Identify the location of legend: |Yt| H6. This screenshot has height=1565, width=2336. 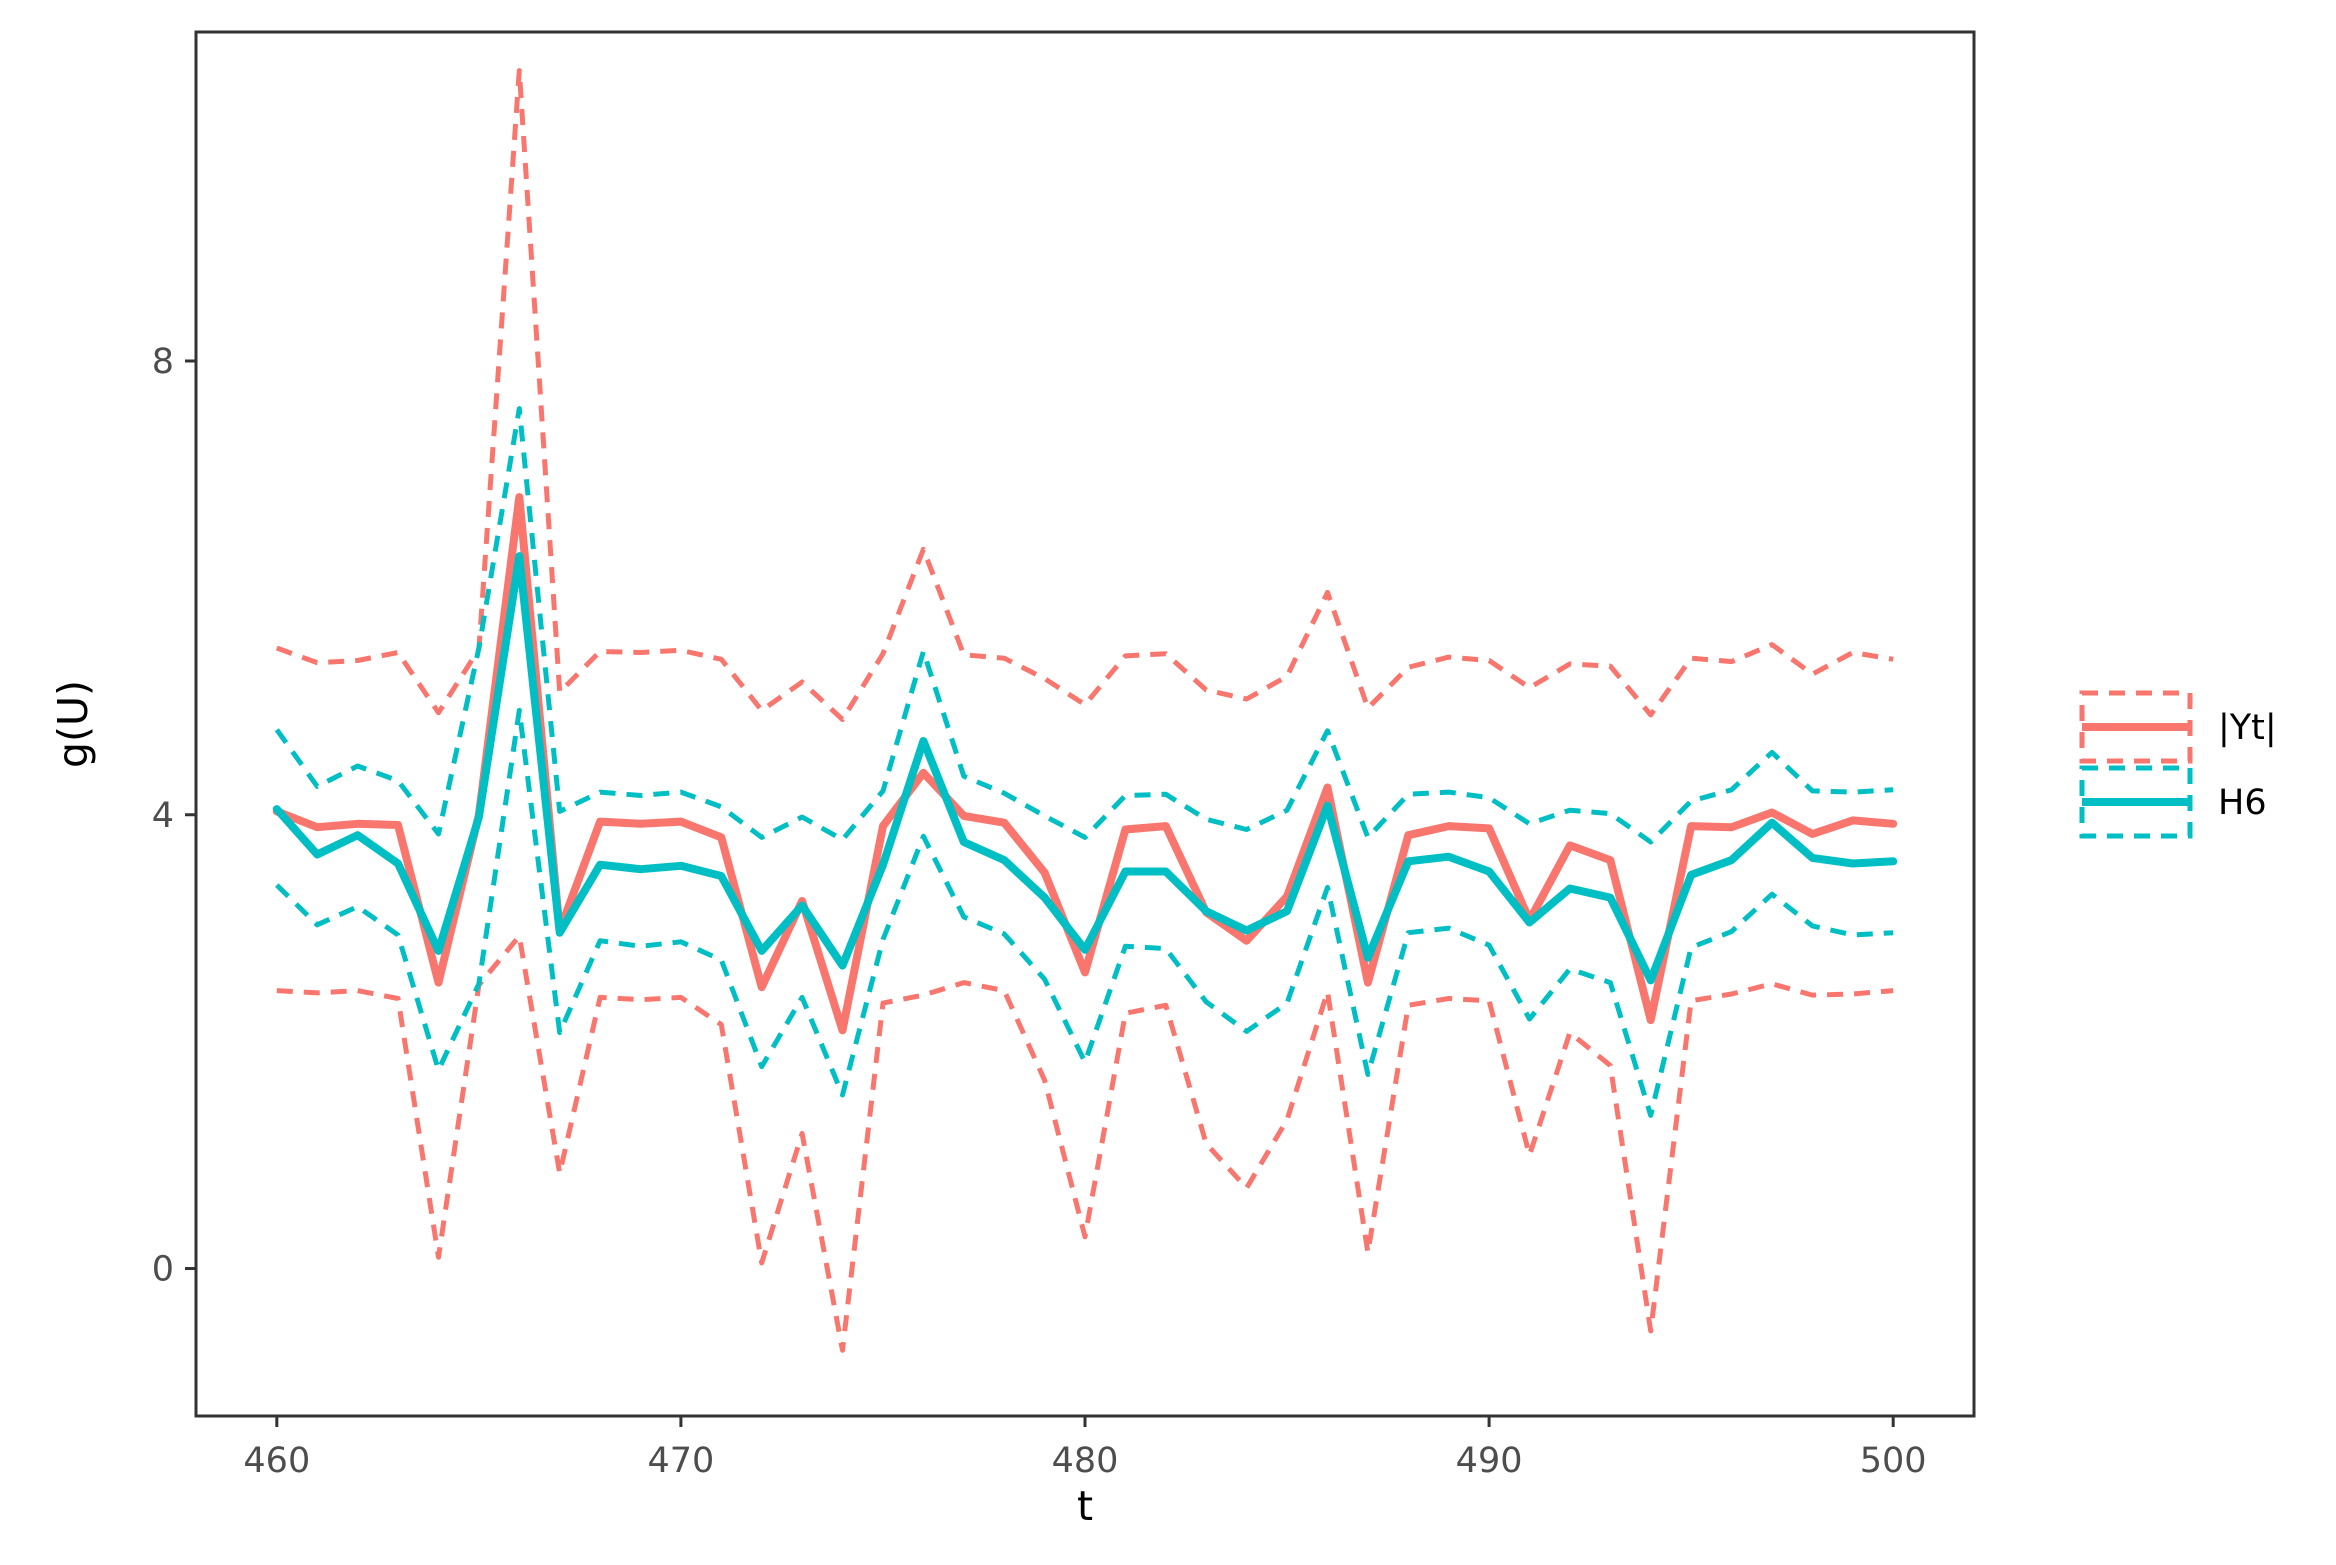
(2178, 764).